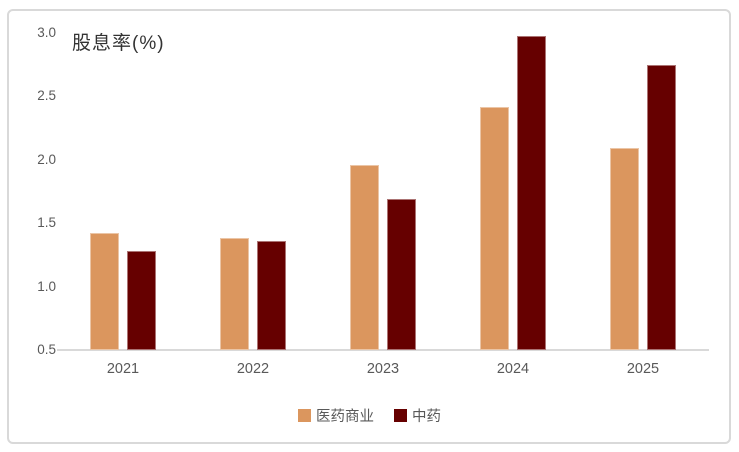  Describe the element at coordinates (383, 369) in the screenshot. I see `x-axis-tick-label: 2023` at that location.